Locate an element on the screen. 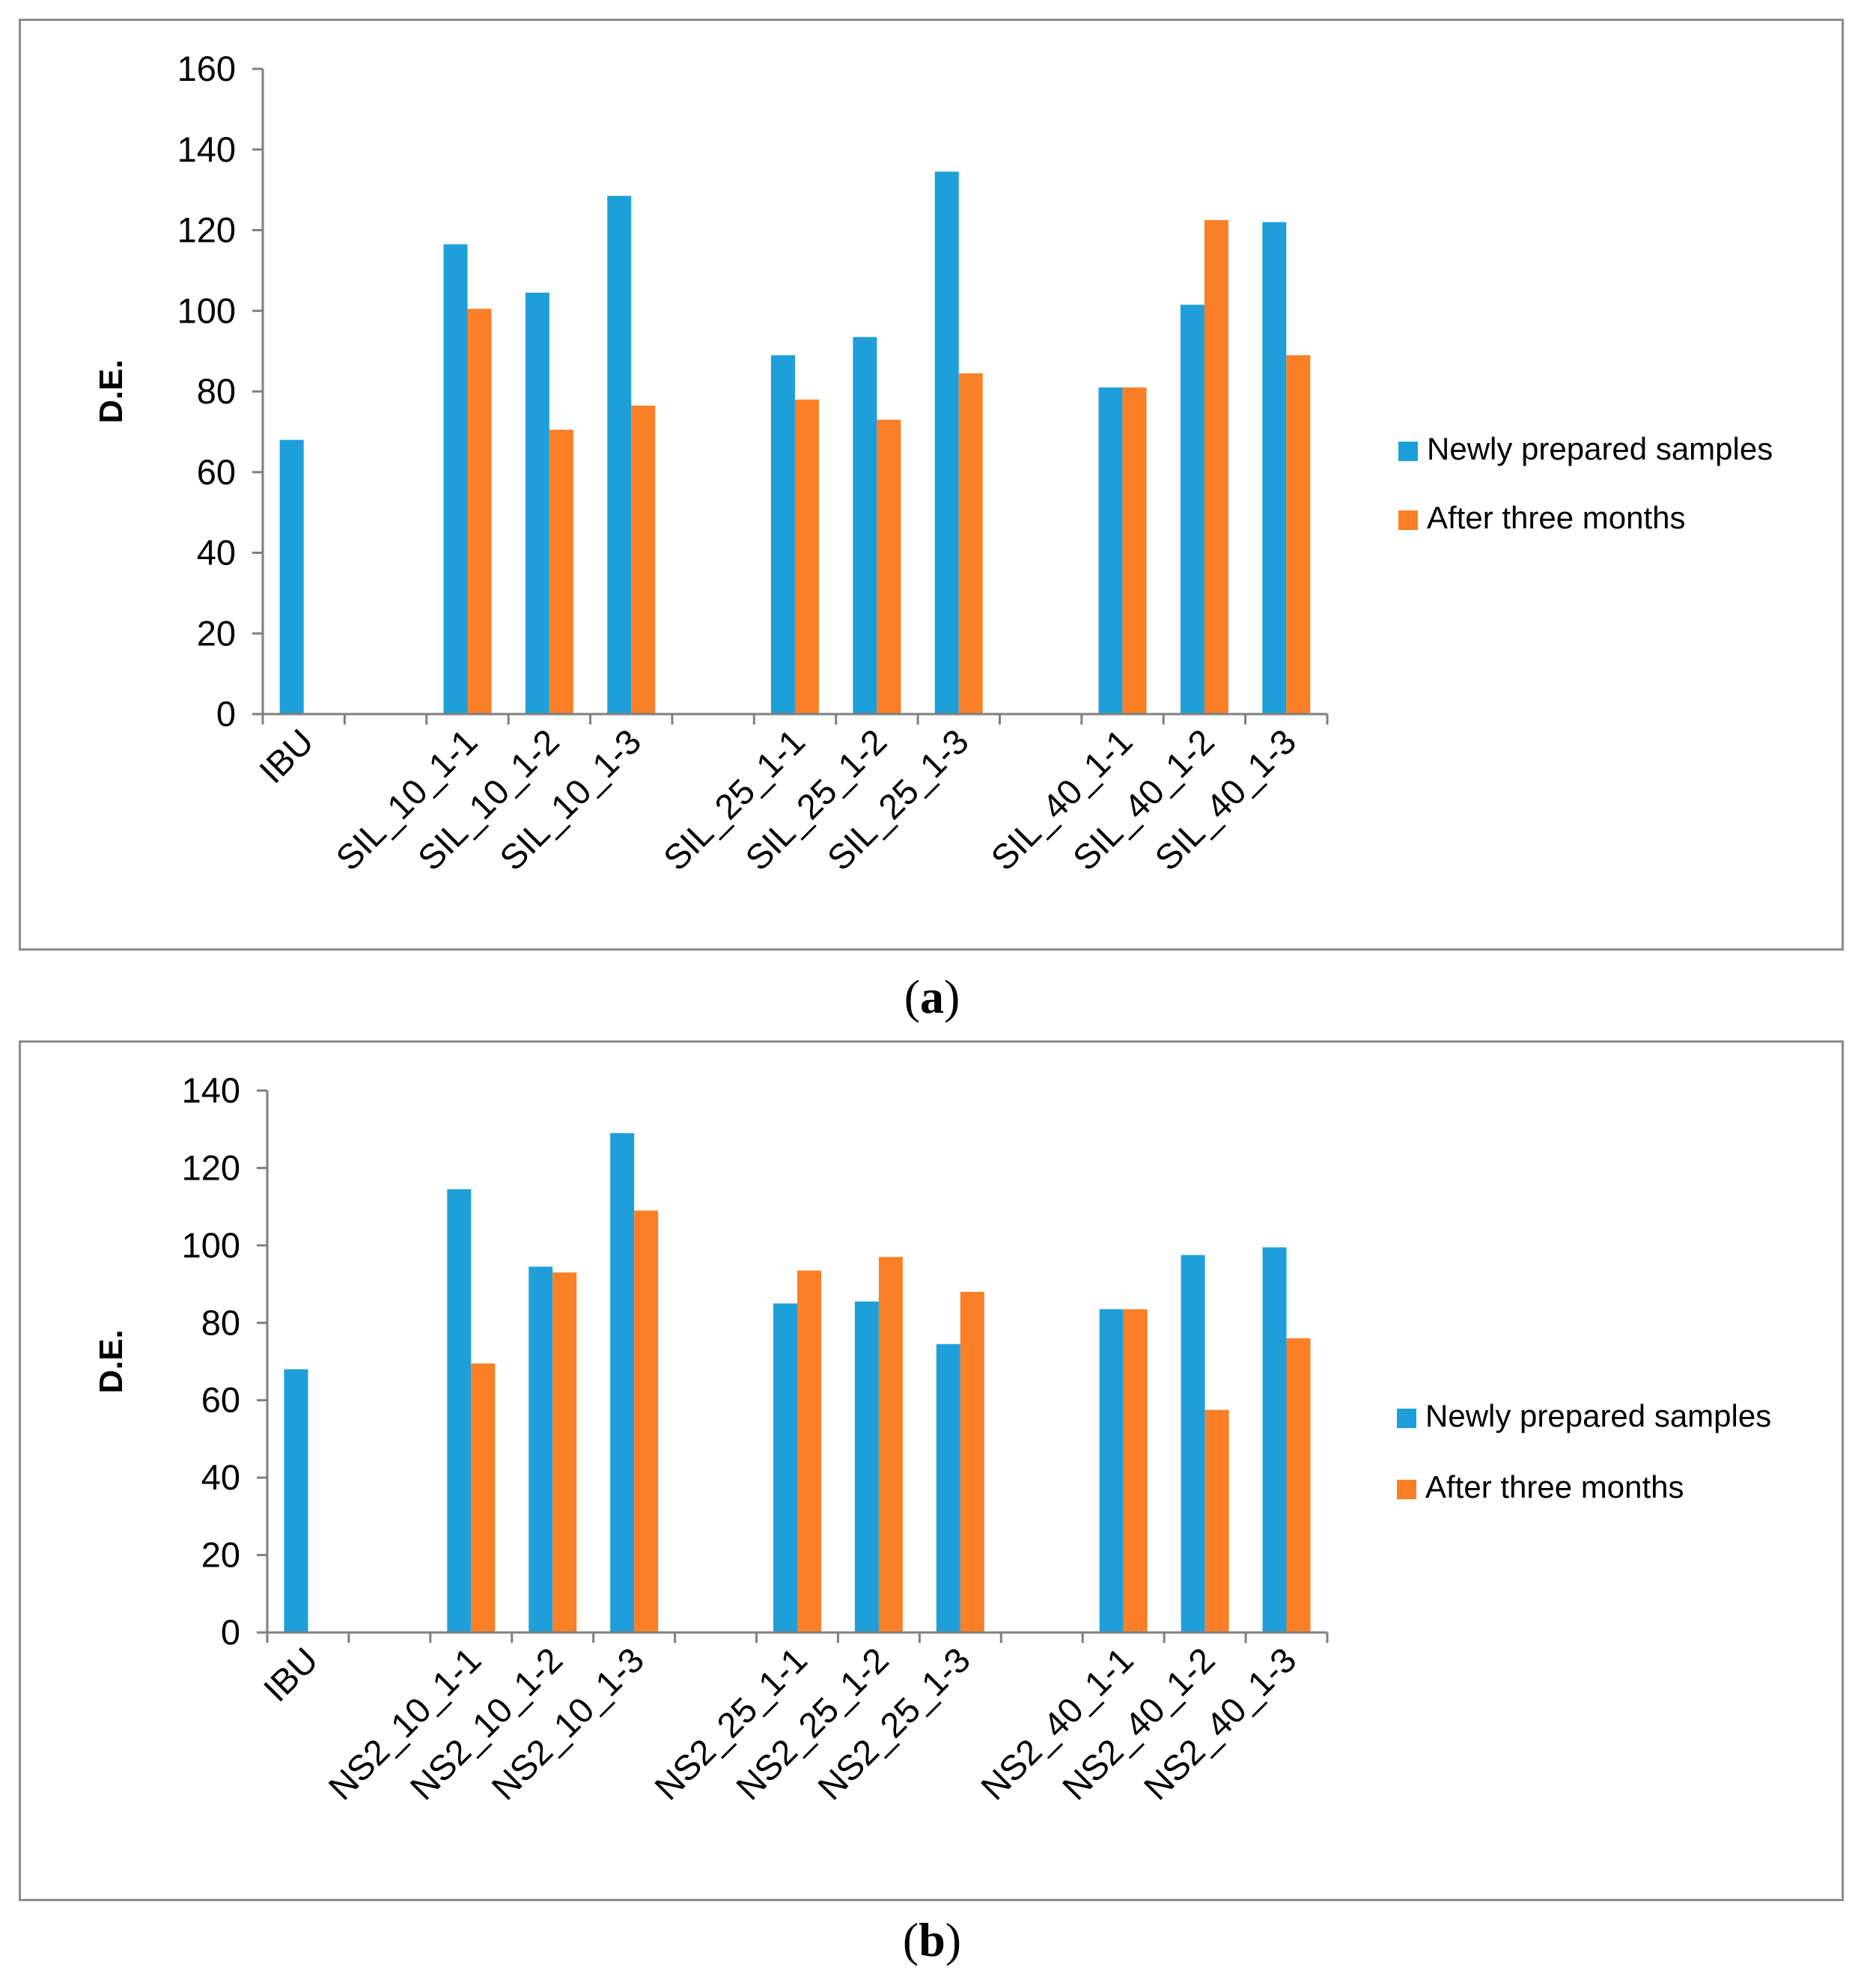  caption-b-label: b is located at coordinates (932, 1940).